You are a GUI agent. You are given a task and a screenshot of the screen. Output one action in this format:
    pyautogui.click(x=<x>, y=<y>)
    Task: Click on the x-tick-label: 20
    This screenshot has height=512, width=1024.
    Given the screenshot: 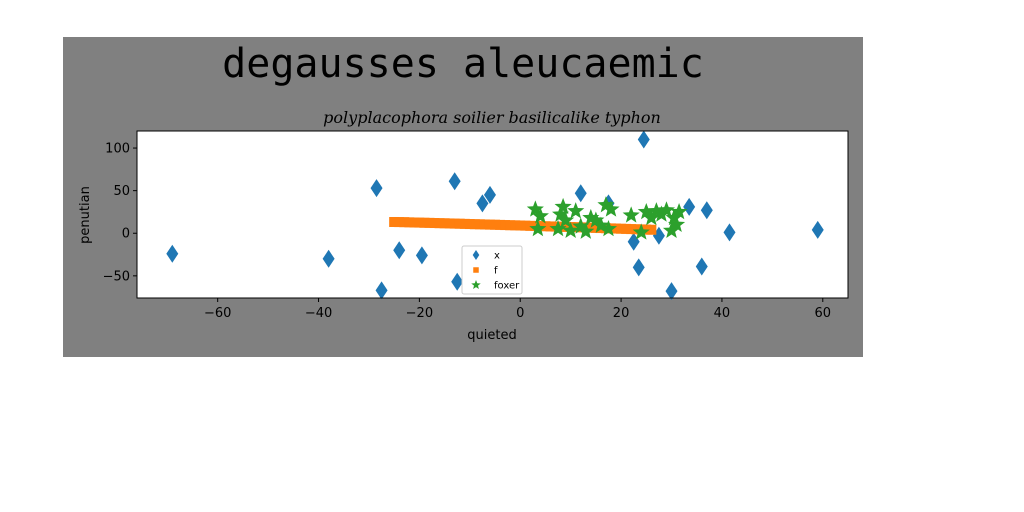 What is the action you would take?
    pyautogui.click(x=621, y=313)
    